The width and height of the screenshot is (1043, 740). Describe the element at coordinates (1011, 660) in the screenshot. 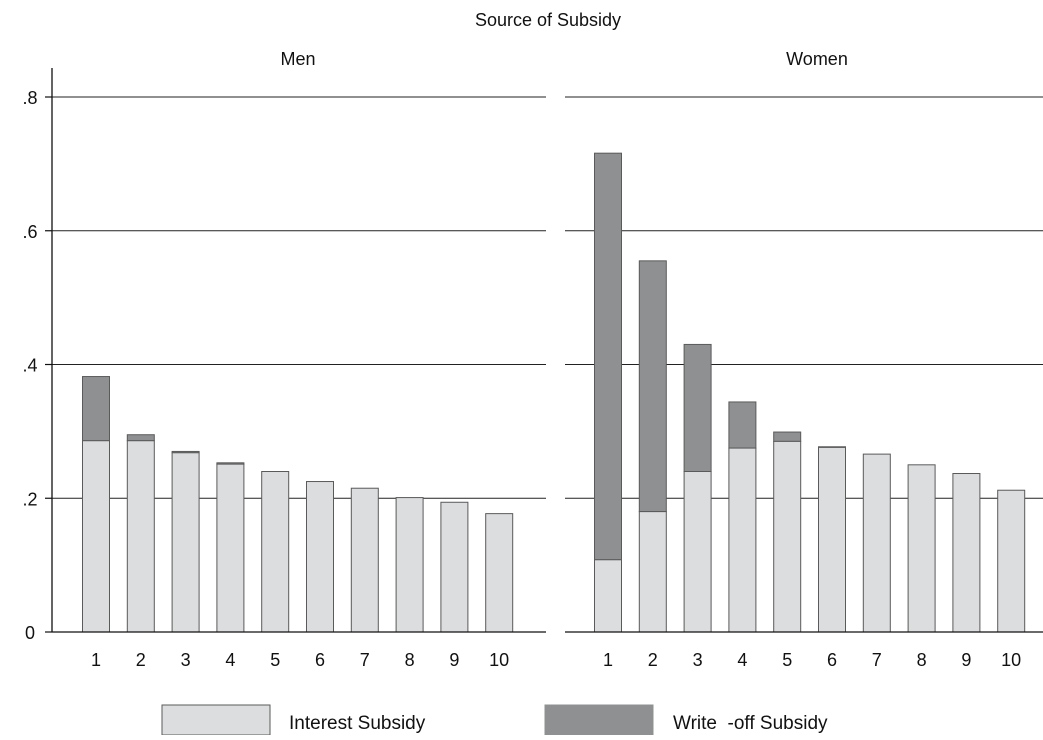

I see `x-tick-label-panel2: 10` at that location.